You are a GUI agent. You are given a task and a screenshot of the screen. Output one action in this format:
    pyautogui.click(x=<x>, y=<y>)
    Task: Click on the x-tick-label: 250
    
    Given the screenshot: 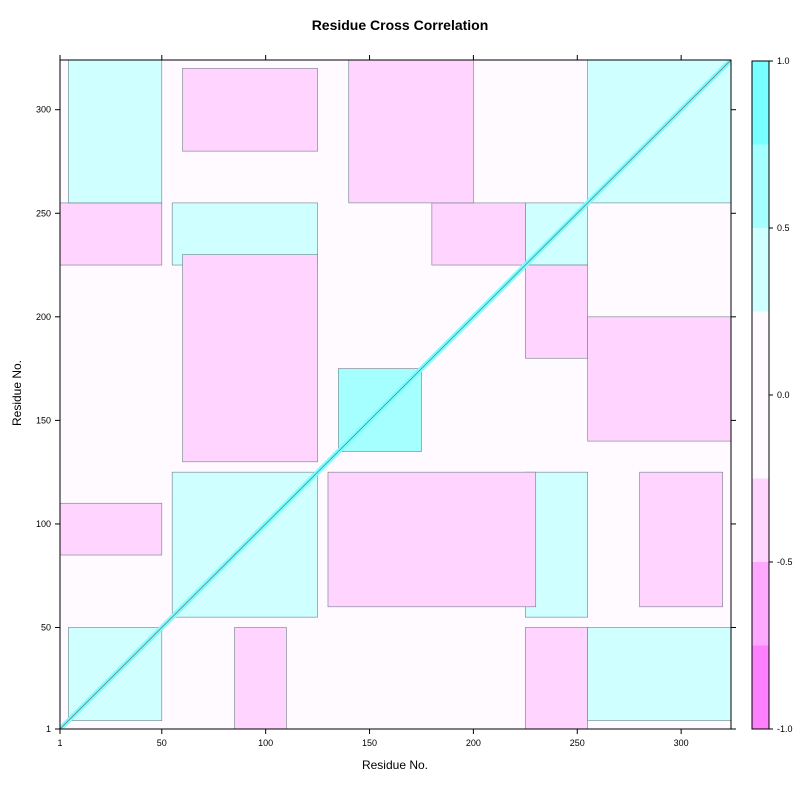 What is the action you would take?
    pyautogui.click(x=577, y=743)
    